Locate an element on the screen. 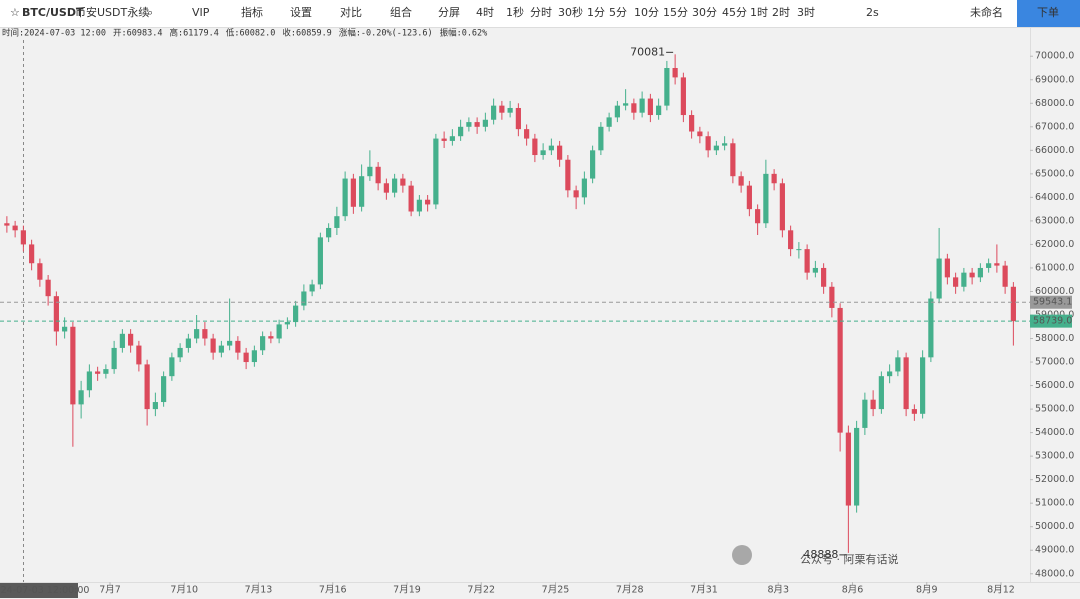 The height and width of the screenshot is (599, 1080). interval: 30分 is located at coordinates (704, 12).